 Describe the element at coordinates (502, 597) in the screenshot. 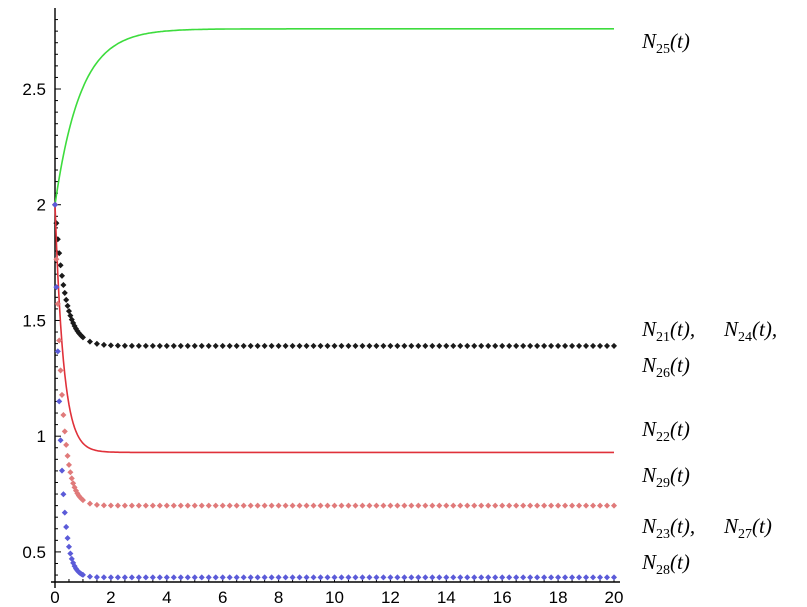

I see `x-tick-label: 16` at that location.